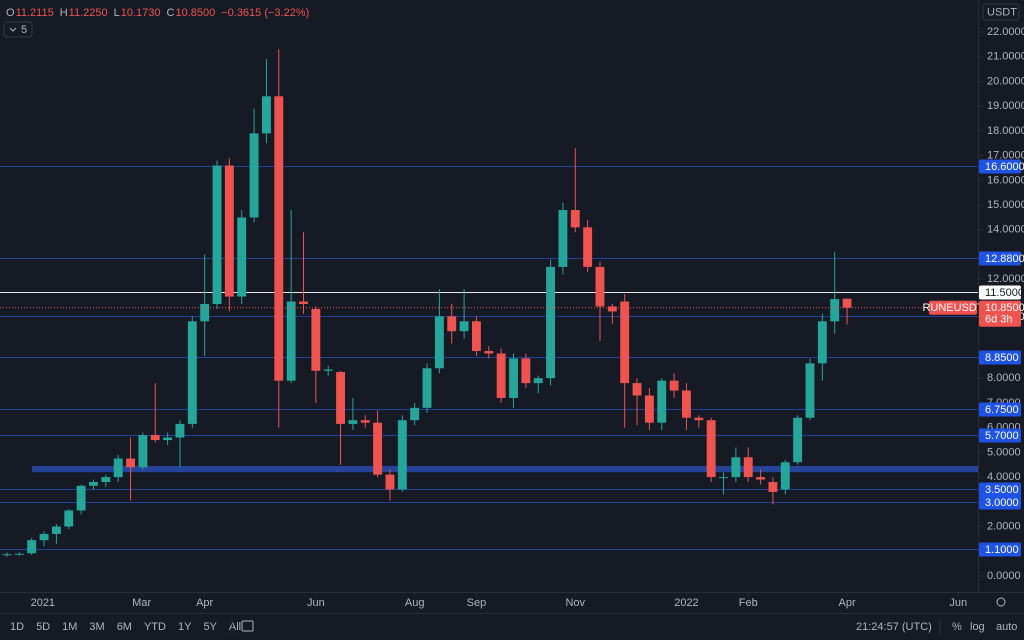 The height and width of the screenshot is (640, 1024). I want to click on y-tick-label: 5.0000, so click(1004, 452).